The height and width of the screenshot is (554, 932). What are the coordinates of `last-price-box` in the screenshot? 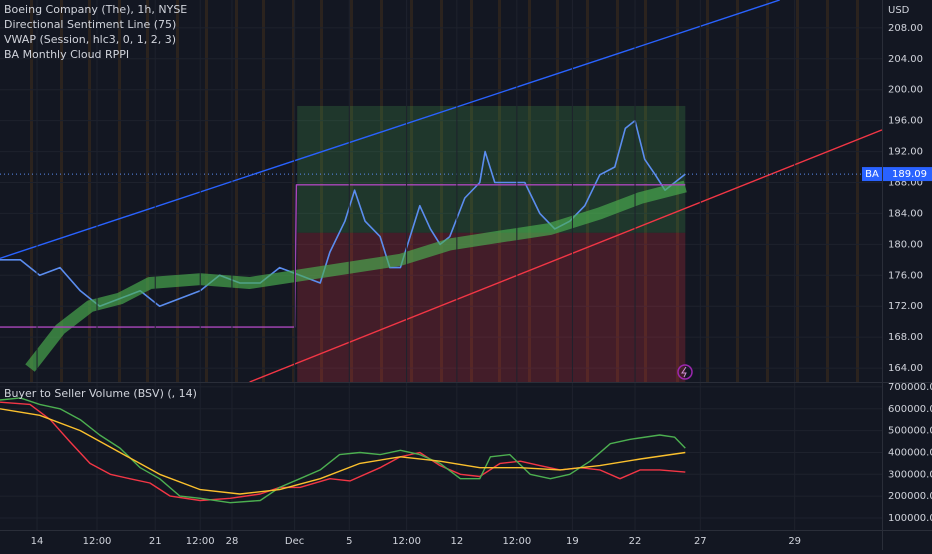 It's located at (907, 174).